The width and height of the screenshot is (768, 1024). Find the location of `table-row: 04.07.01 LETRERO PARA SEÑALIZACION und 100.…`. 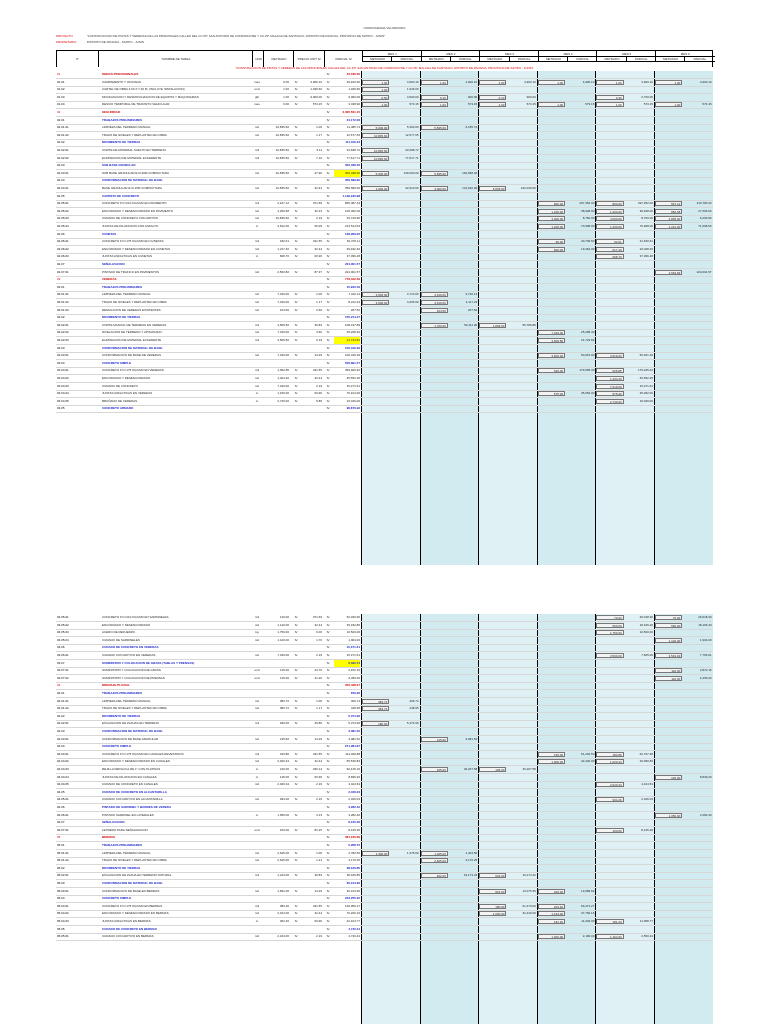

table-row: 04.07.01 LETRERO PARA SEÑALIZACION und 100.… is located at coordinates (384, 831).